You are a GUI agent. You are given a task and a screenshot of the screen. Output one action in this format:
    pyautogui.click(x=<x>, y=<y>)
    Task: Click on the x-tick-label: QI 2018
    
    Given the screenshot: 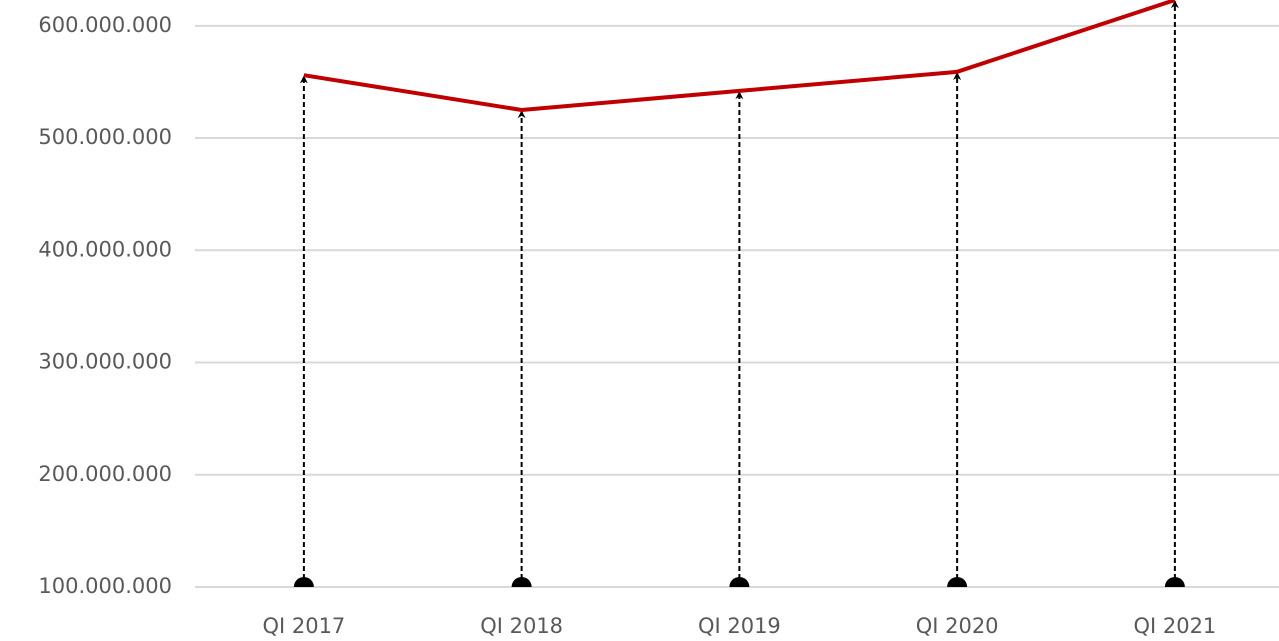 What is the action you would take?
    pyautogui.click(x=521, y=626)
    